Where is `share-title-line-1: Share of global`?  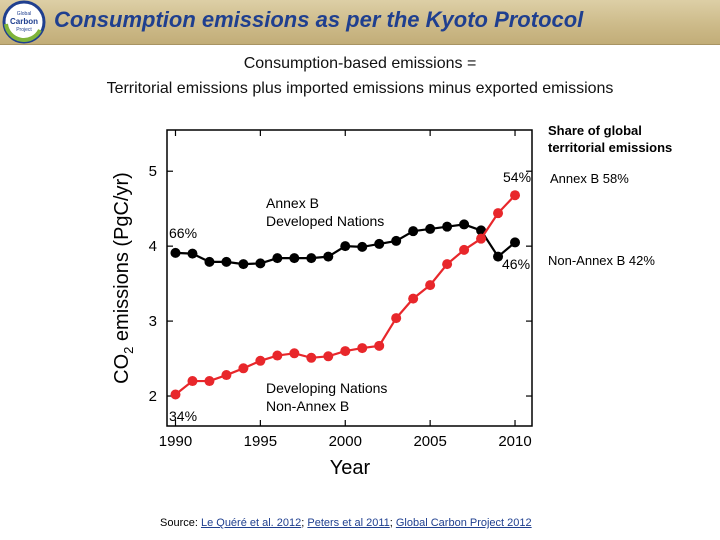
share-title-line-1: Share of global is located at coordinates (595, 130).